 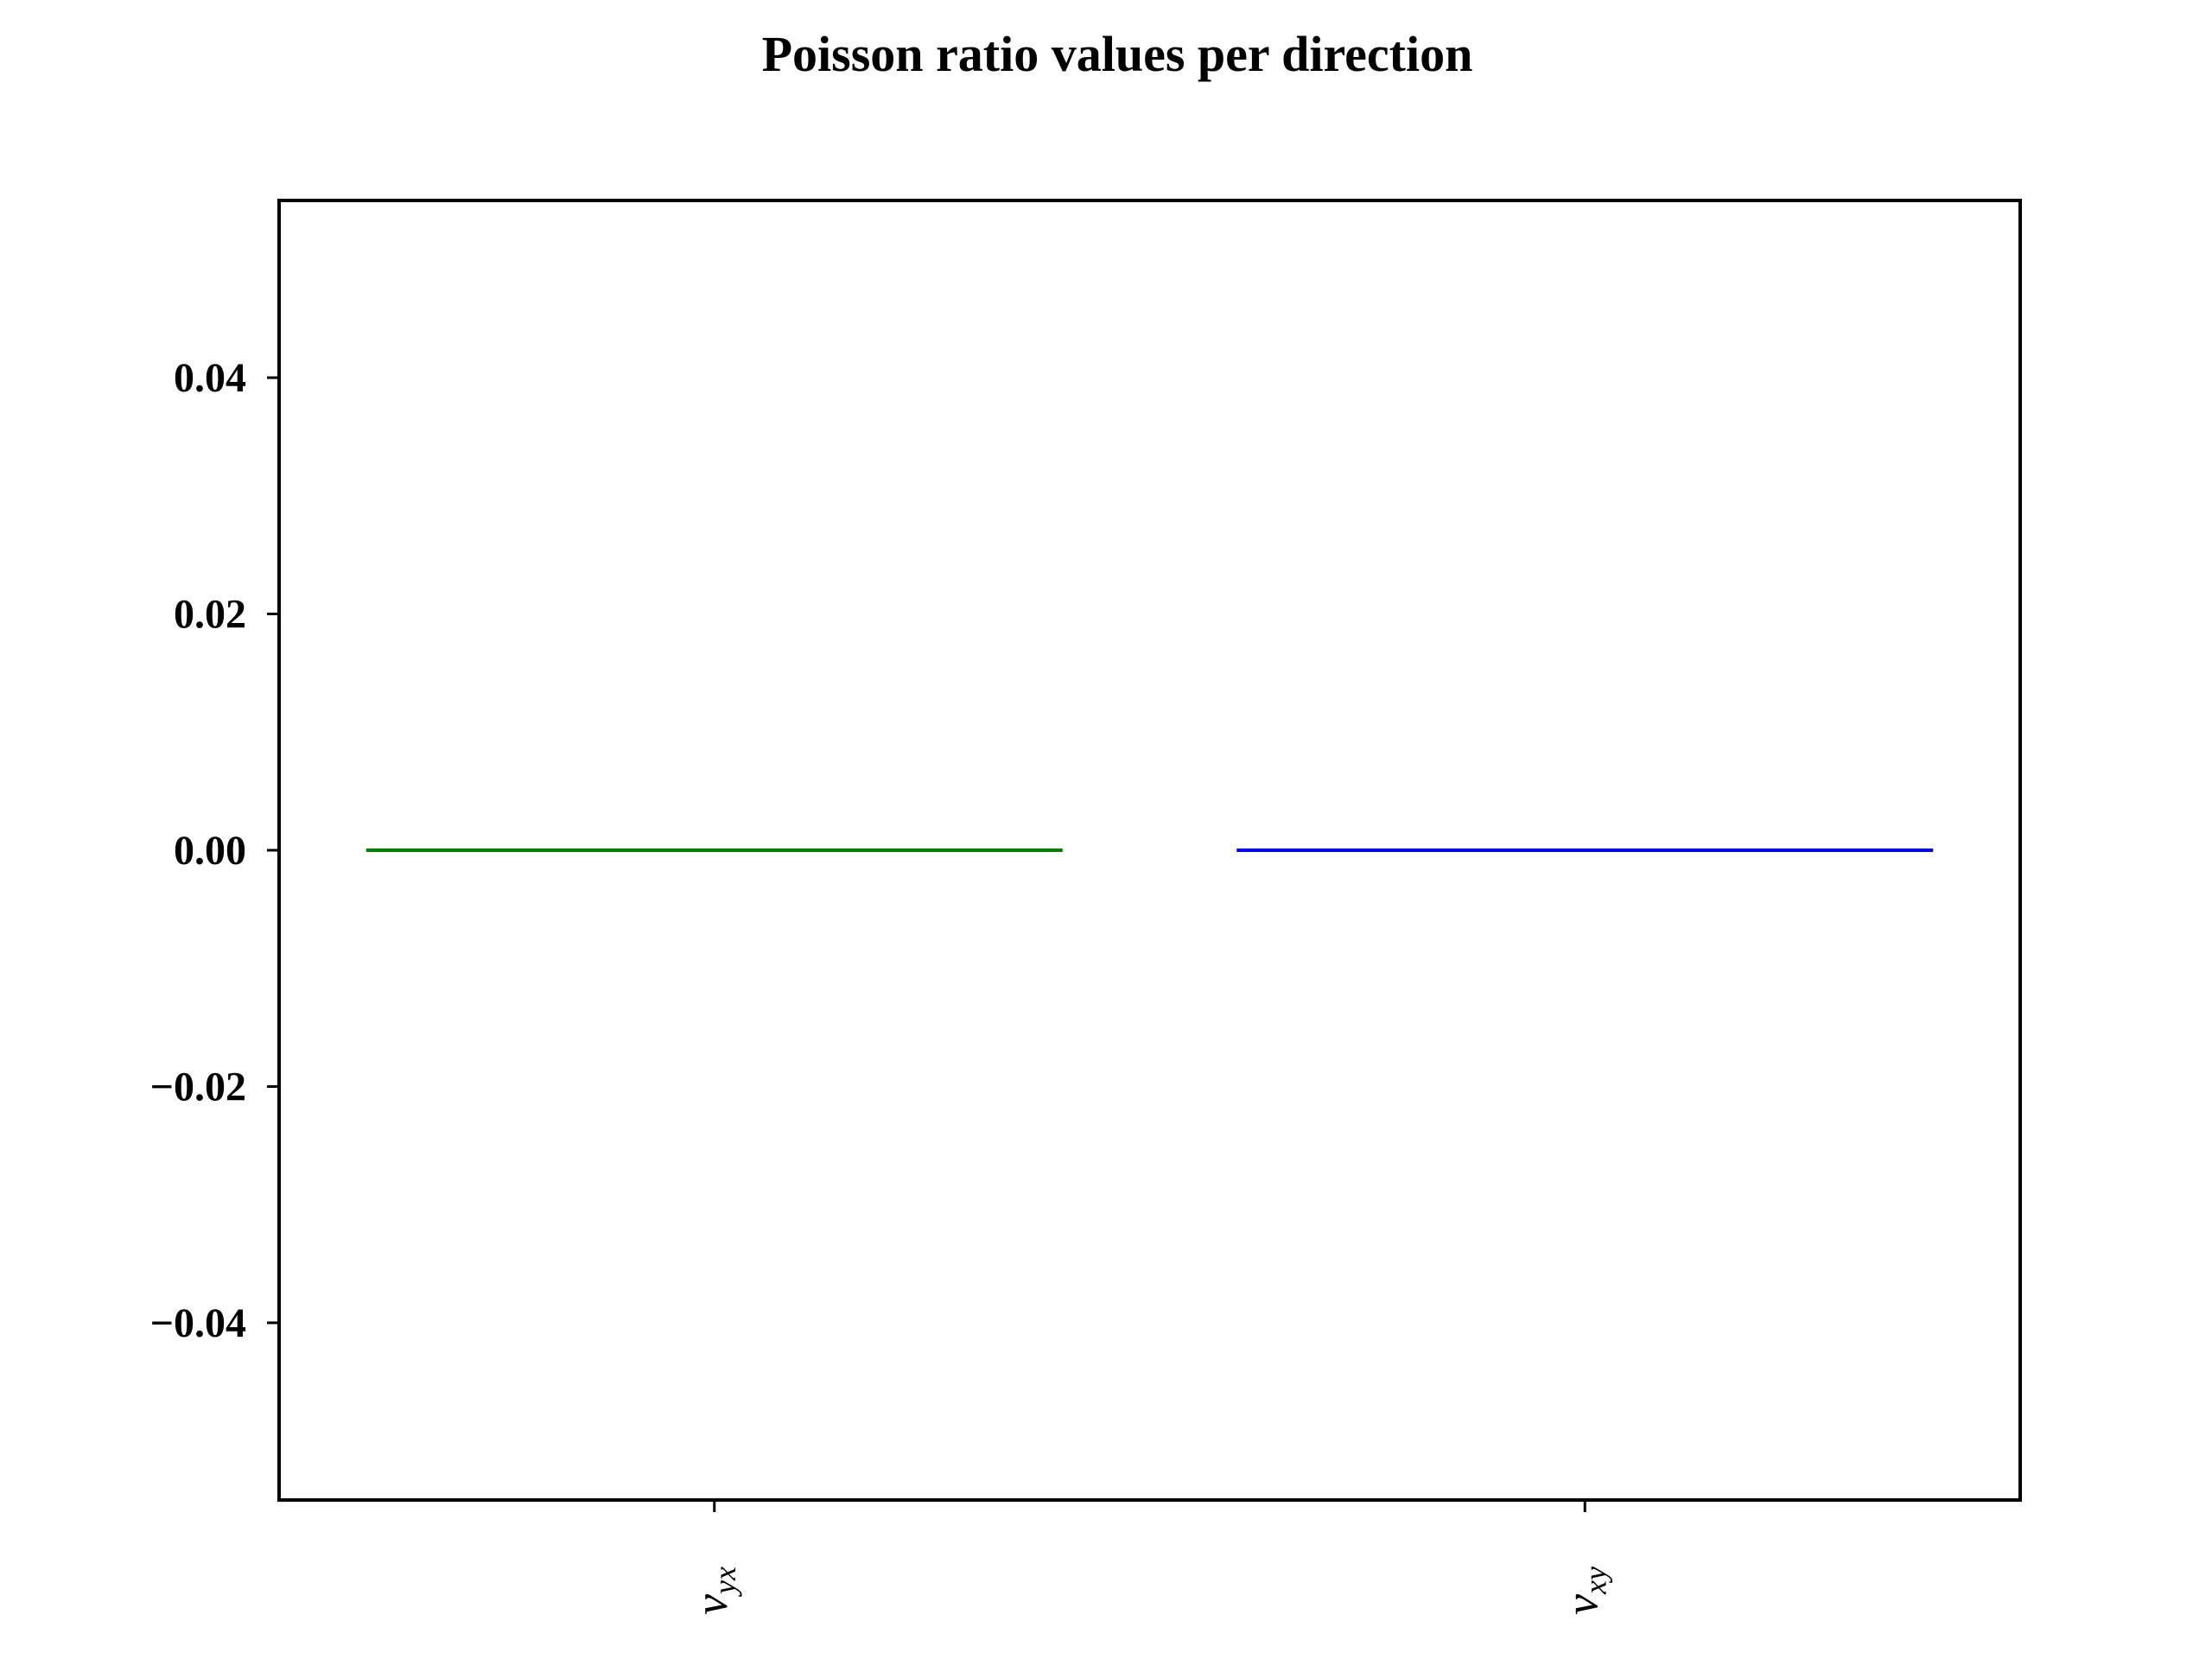 I want to click on x-tick-label-text: νyx, so click(x=713, y=1591).